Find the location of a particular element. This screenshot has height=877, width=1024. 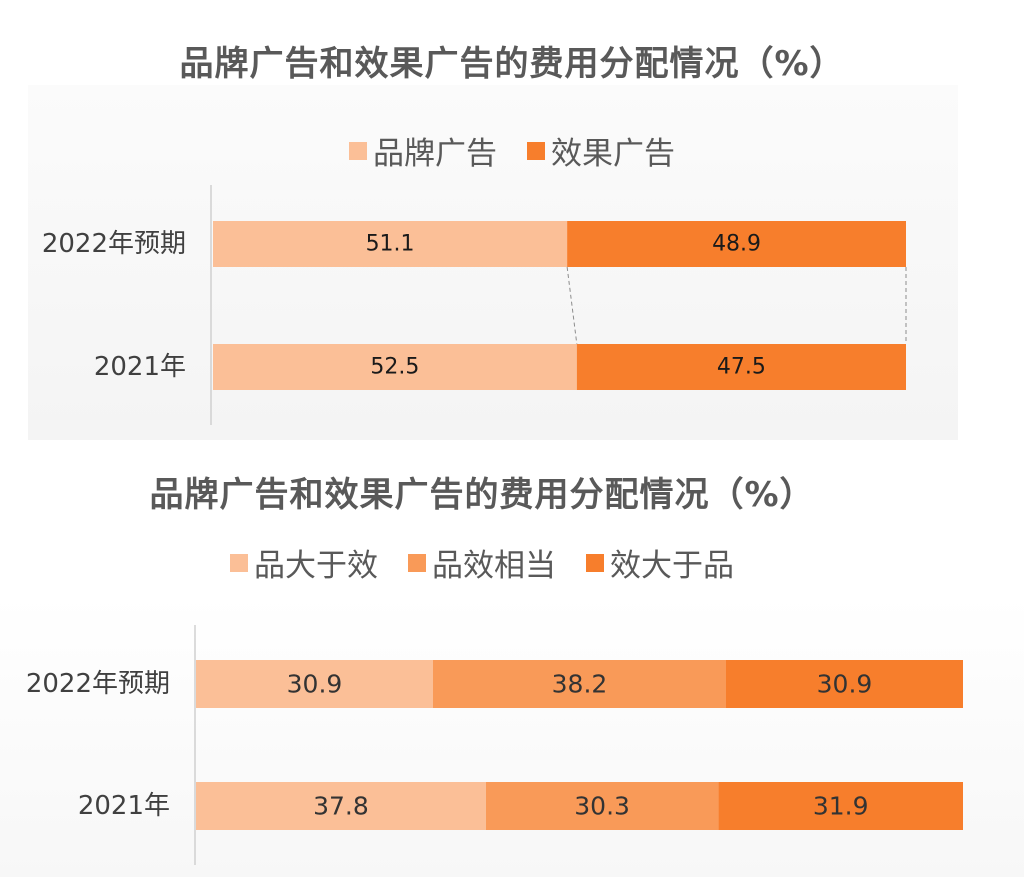

data-label: 52.5 is located at coordinates (394, 367).